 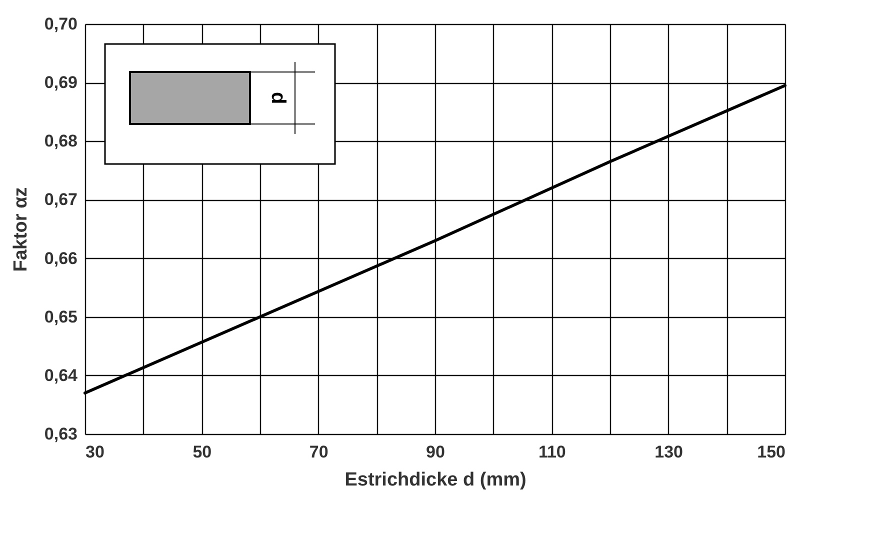 I want to click on x-tick-label: 110, so click(x=552, y=452).